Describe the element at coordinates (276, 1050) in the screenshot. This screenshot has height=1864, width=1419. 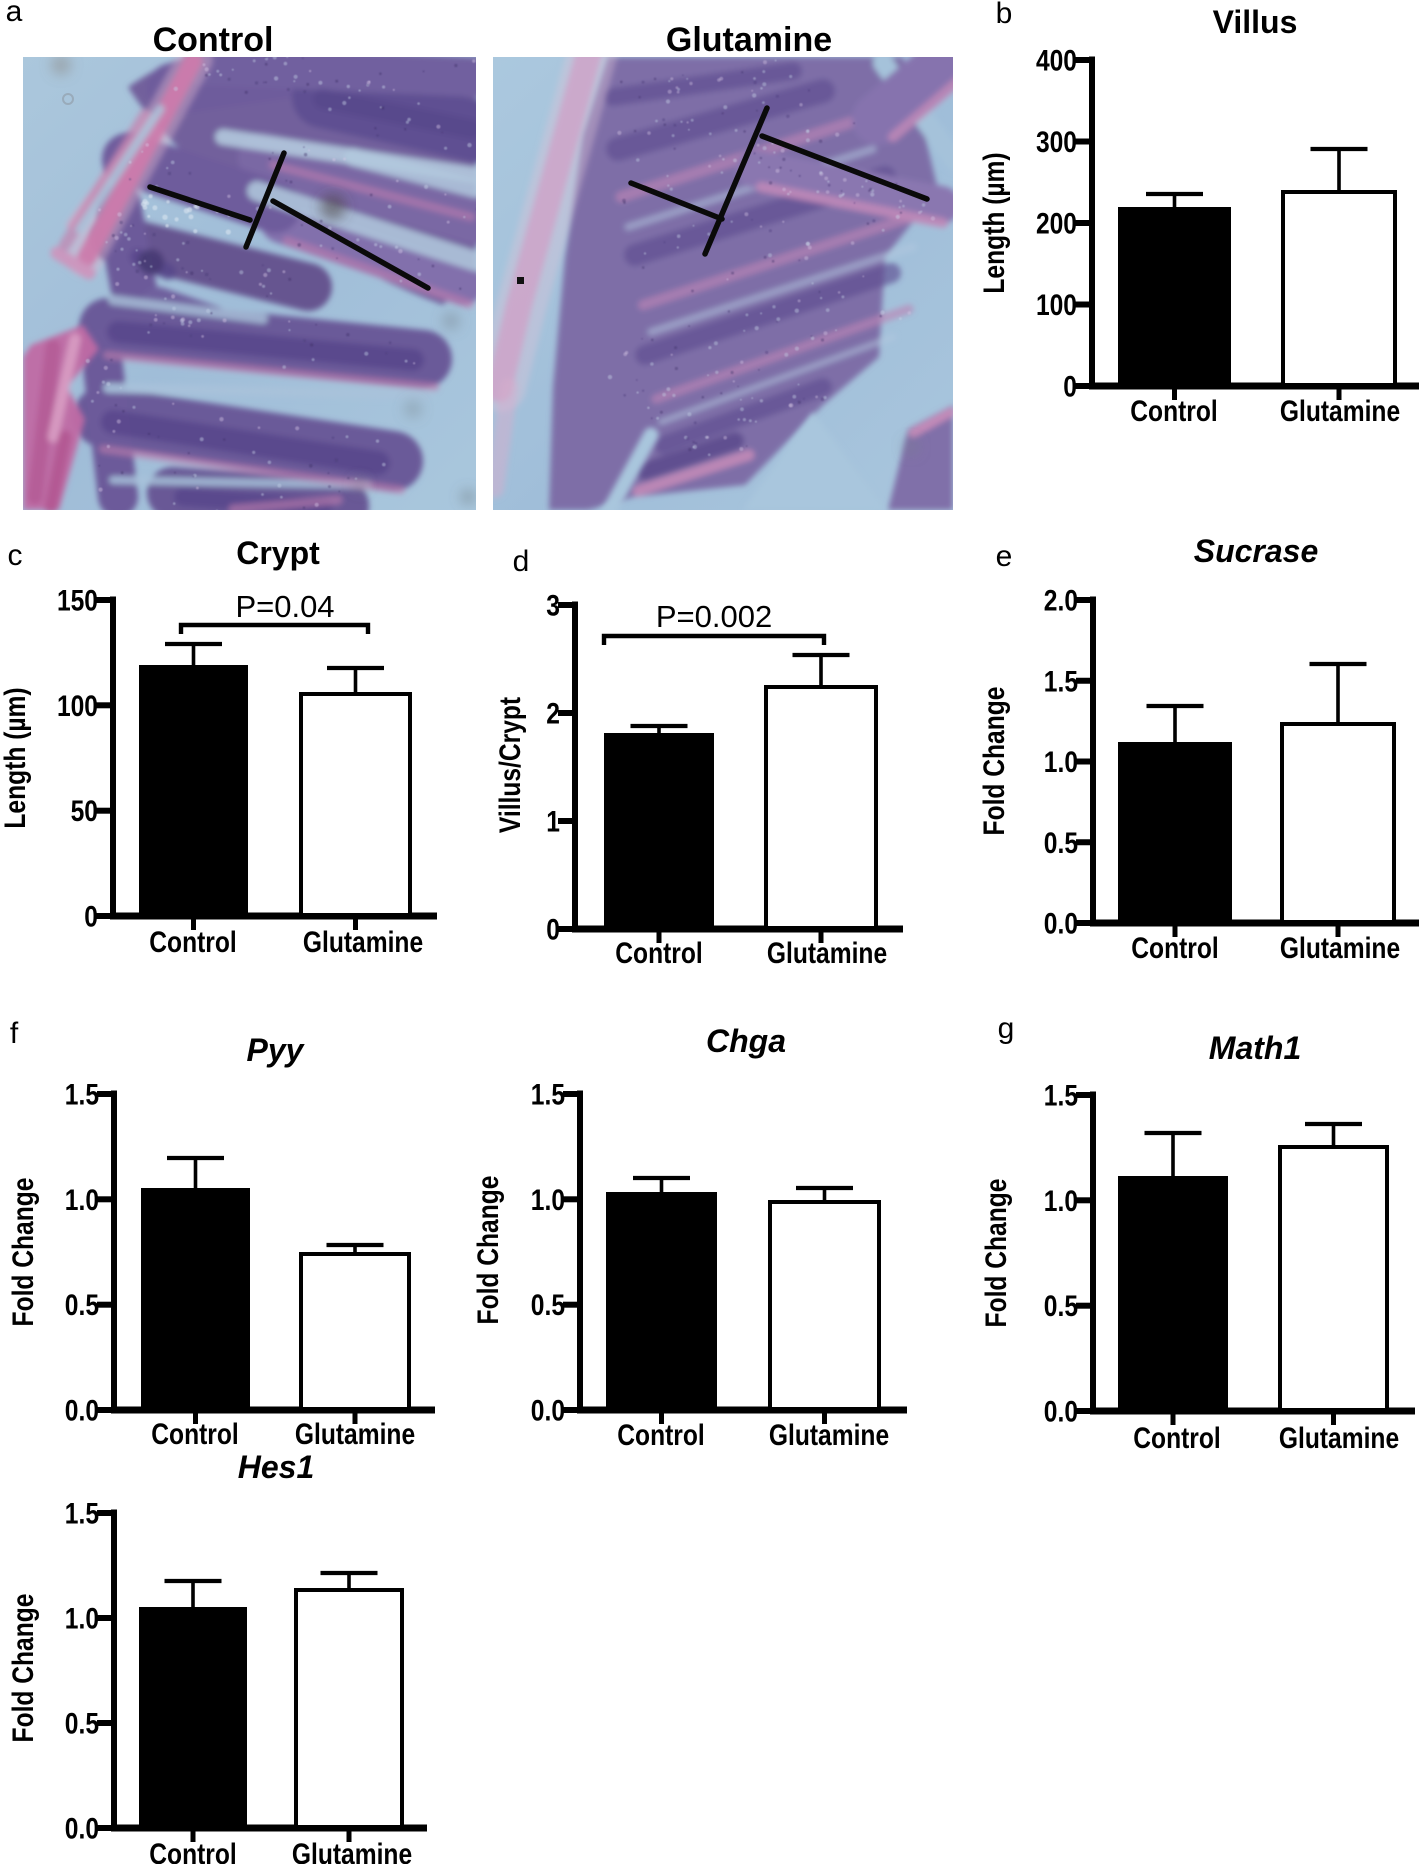
I see `svg-text: Pyy` at that location.